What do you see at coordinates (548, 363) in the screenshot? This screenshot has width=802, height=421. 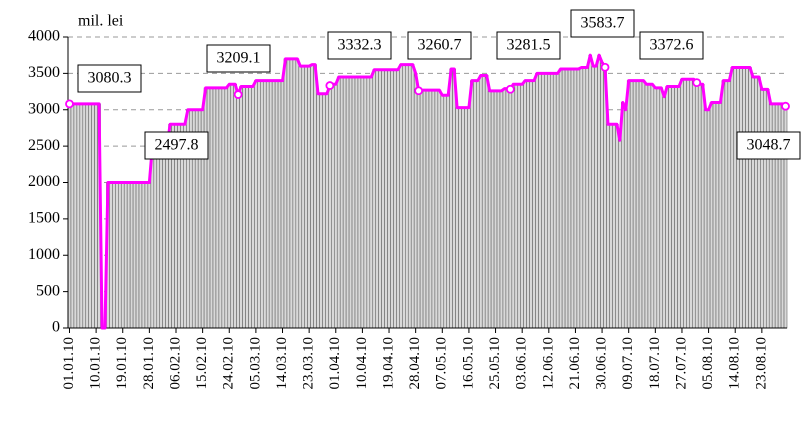 I see `x-tick-label: 12.06.10` at bounding box center [548, 363].